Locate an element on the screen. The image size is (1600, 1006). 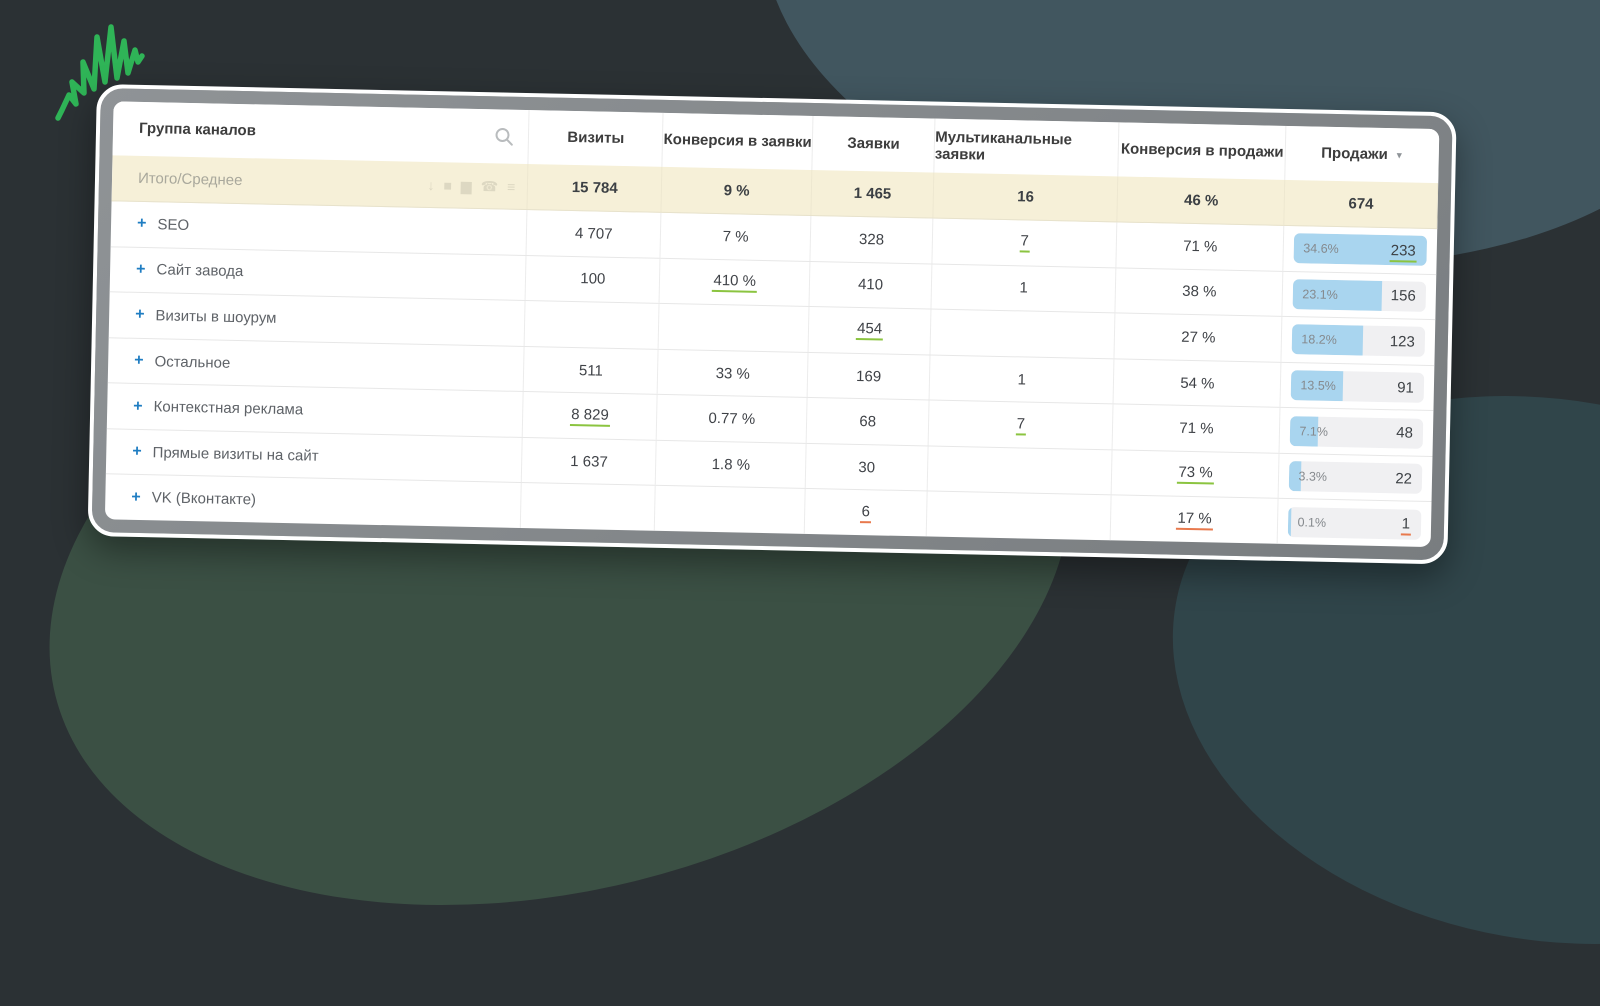
sales-value-text: 48 is located at coordinates (1405, 433).